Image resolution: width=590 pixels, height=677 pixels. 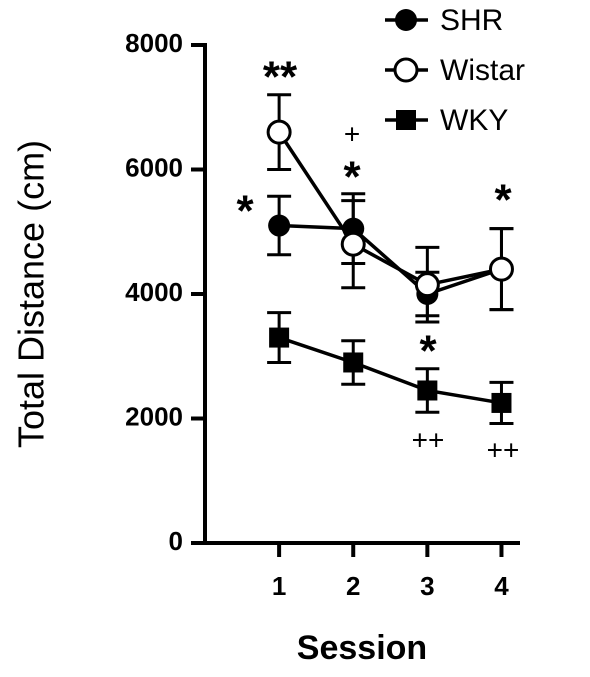 I want to click on annotation: **, so click(x=280, y=77).